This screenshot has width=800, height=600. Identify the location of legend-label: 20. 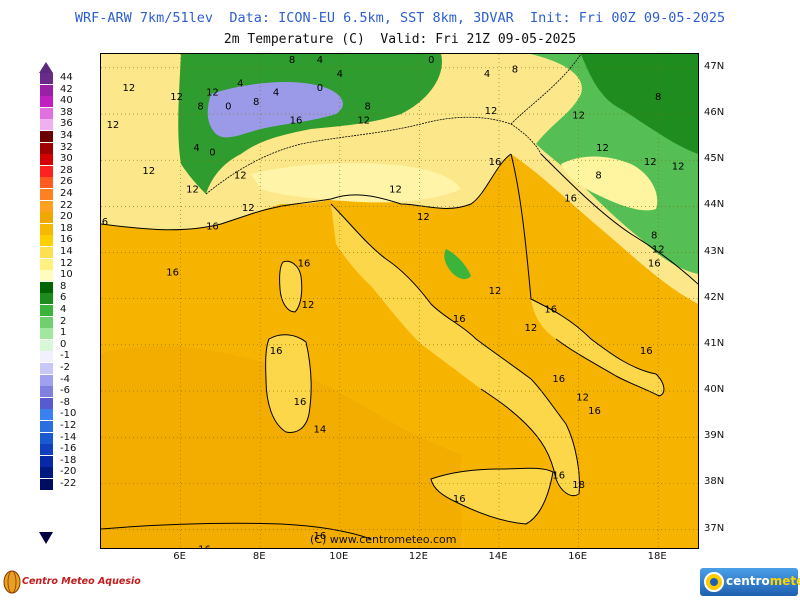
(66, 217).